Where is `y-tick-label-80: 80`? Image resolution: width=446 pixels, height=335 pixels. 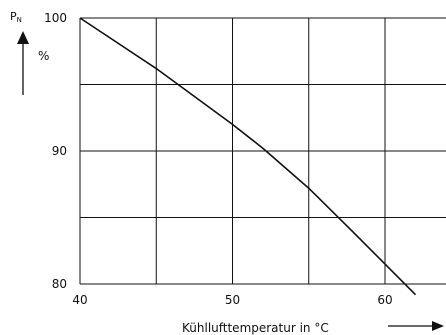 y-tick-label-80: 80 is located at coordinates (59, 284).